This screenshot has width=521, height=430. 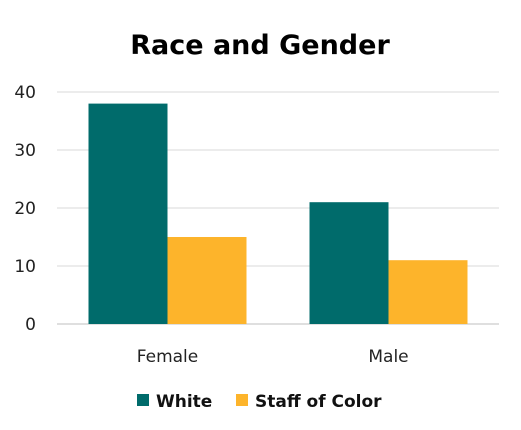 What do you see at coordinates (273, 357) in the screenshot?
I see `x-axis-ticks: Female Male` at bounding box center [273, 357].